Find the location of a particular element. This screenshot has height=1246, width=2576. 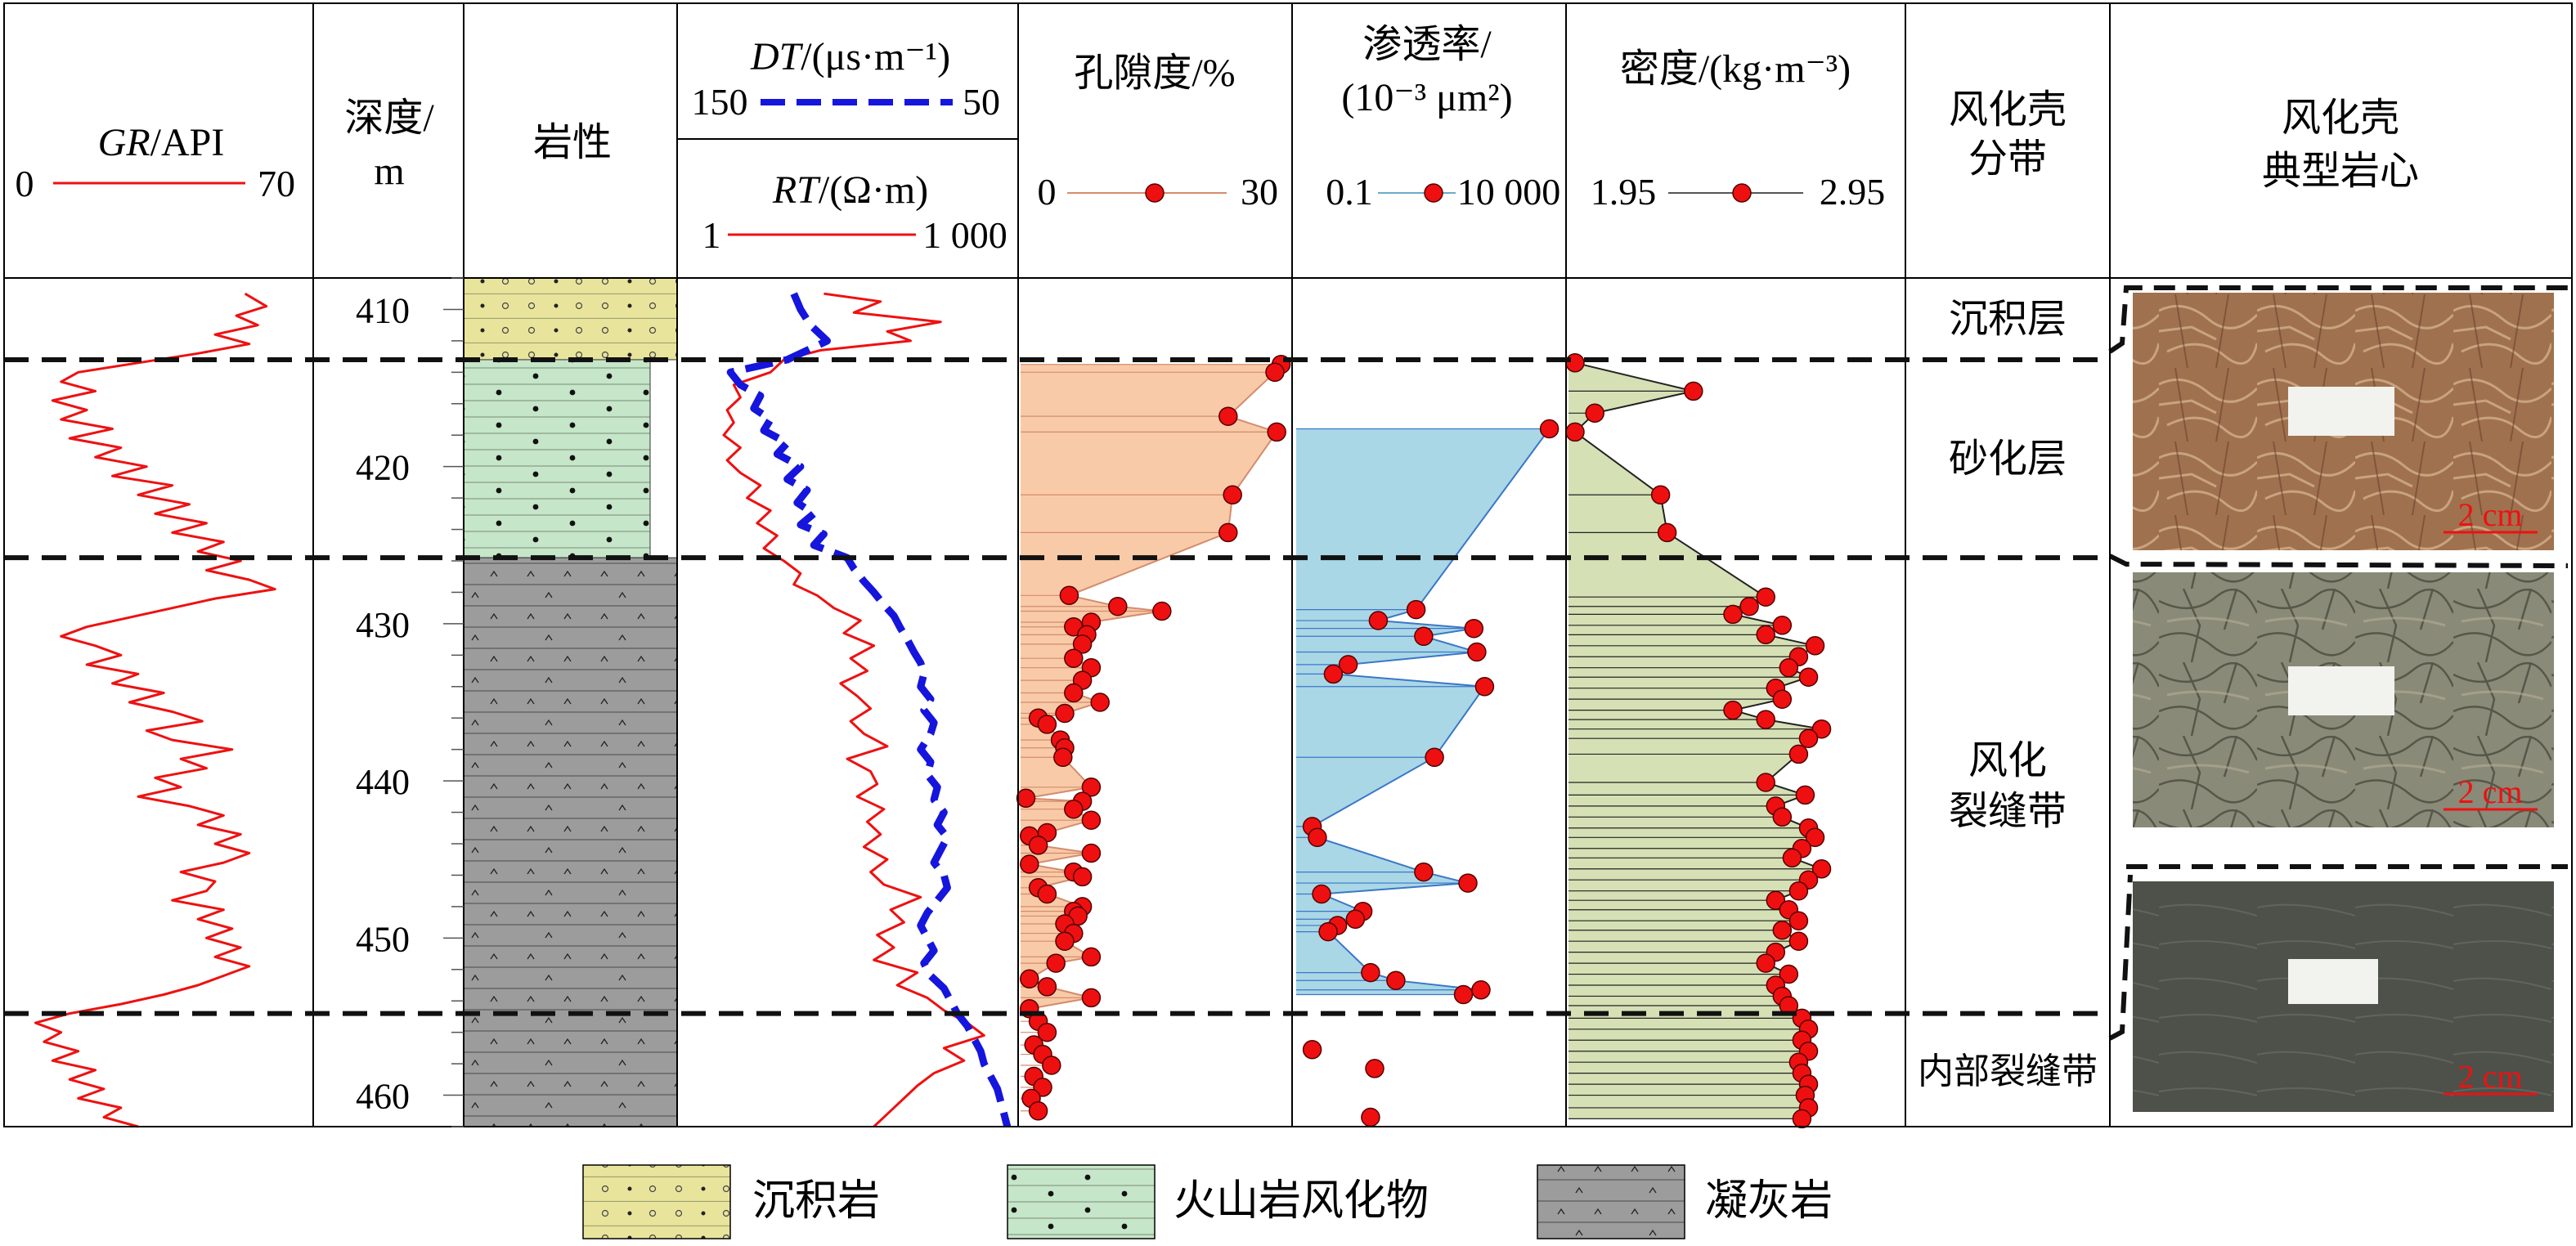

depth-label-440: 440 is located at coordinates (383, 782).